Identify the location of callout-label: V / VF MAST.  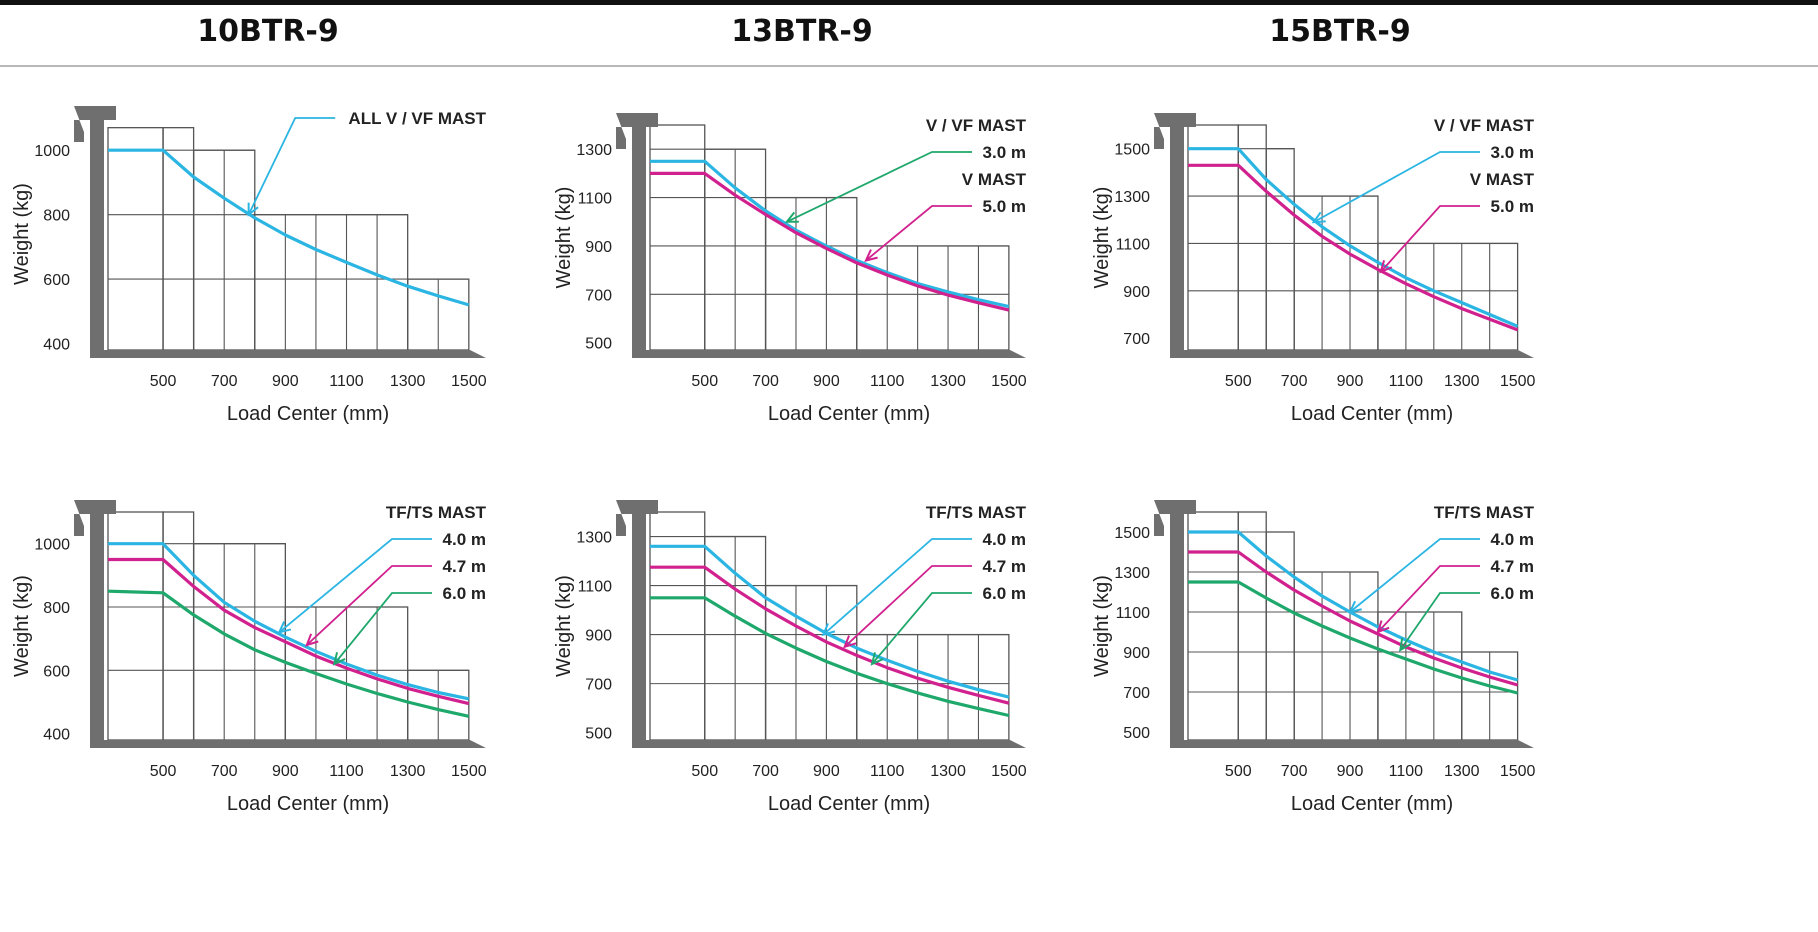
(1484, 125).